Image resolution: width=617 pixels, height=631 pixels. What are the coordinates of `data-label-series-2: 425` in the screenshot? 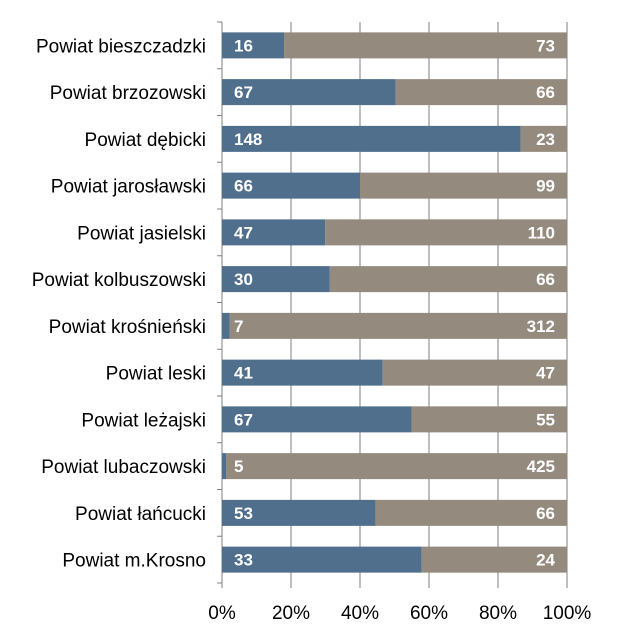 It's located at (541, 466).